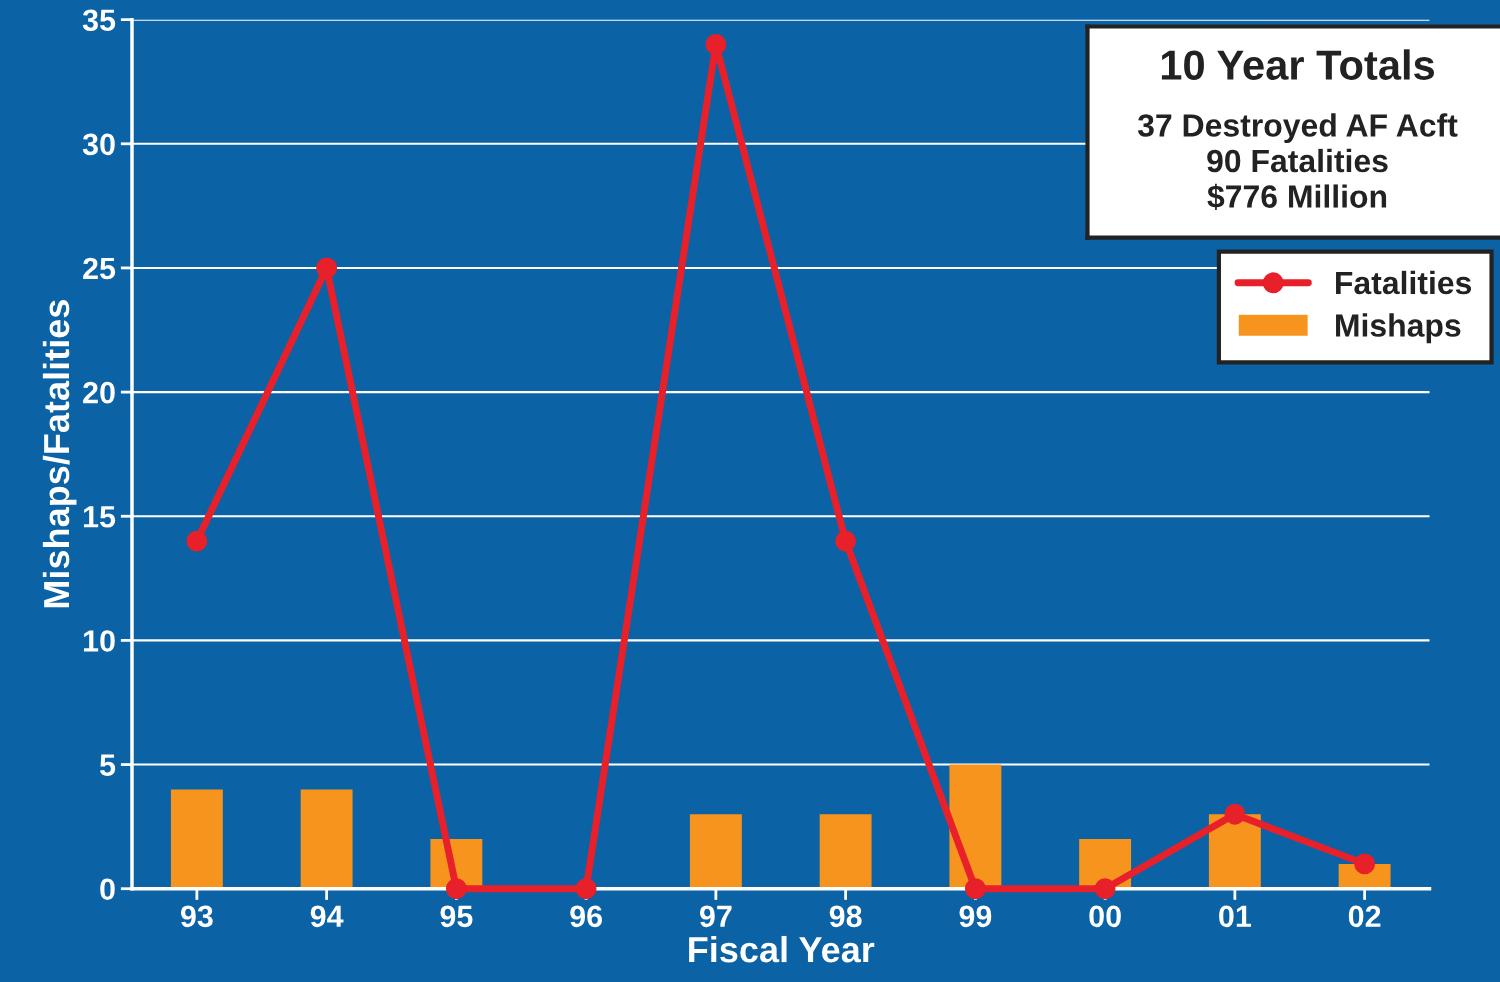 This screenshot has width=1500, height=982. Describe the element at coordinates (196, 916) in the screenshot. I see `x-tick-label: 93` at that location.